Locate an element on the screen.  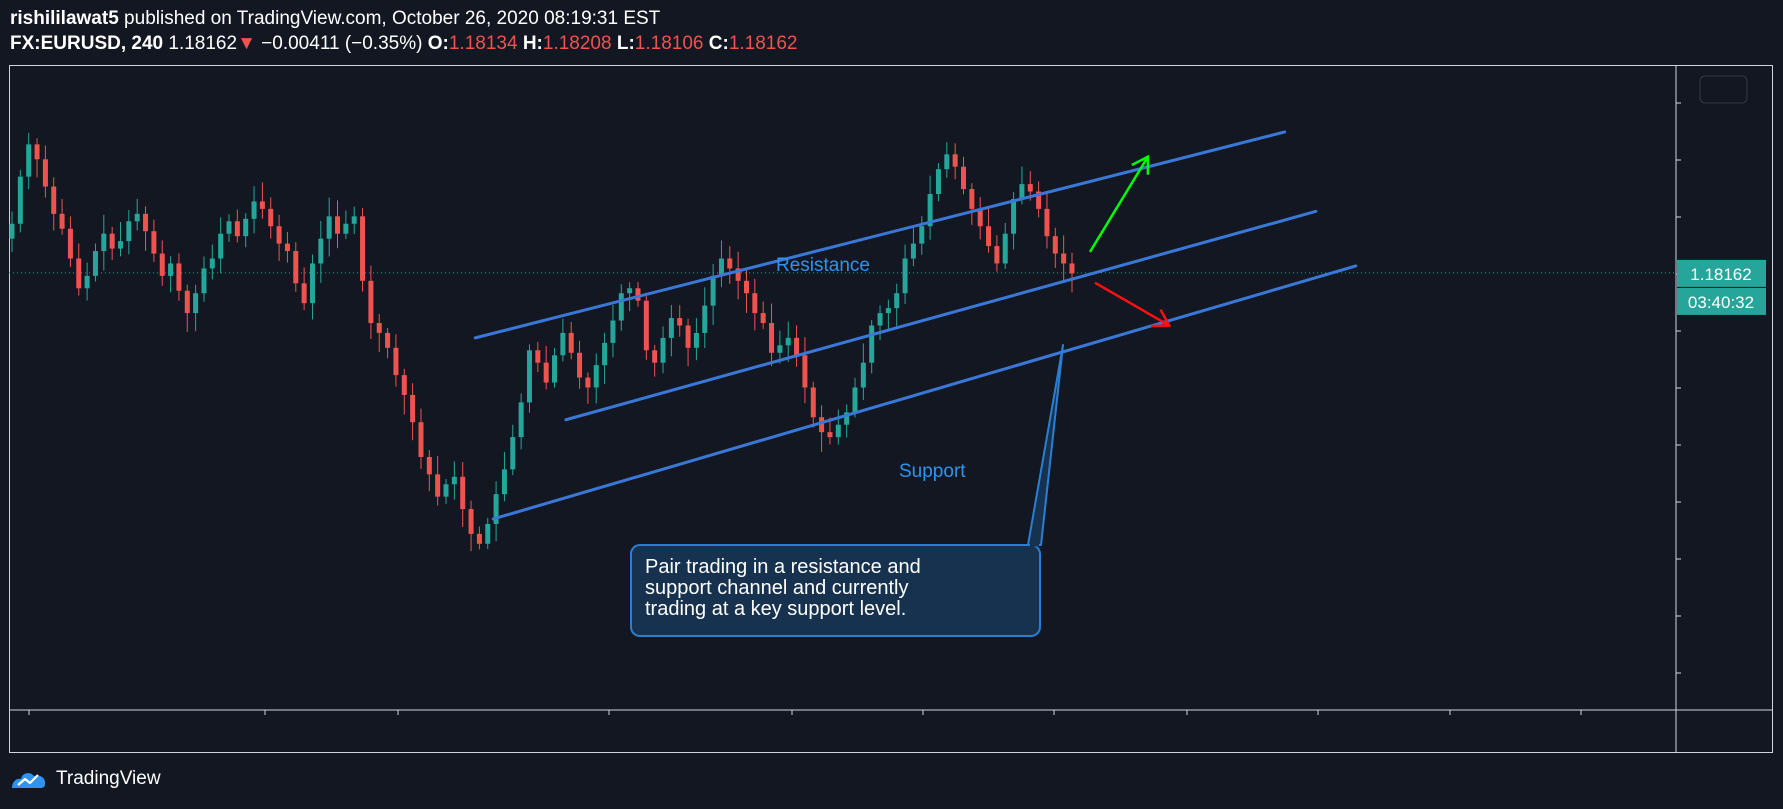
support-label: Support is located at coordinates (932, 471).